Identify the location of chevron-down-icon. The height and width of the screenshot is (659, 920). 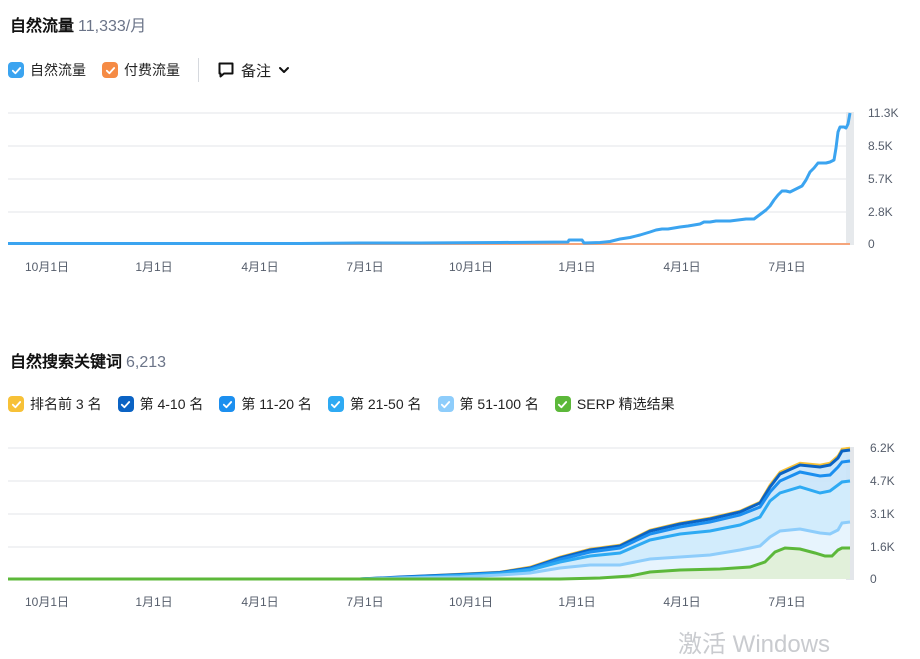
(284, 70).